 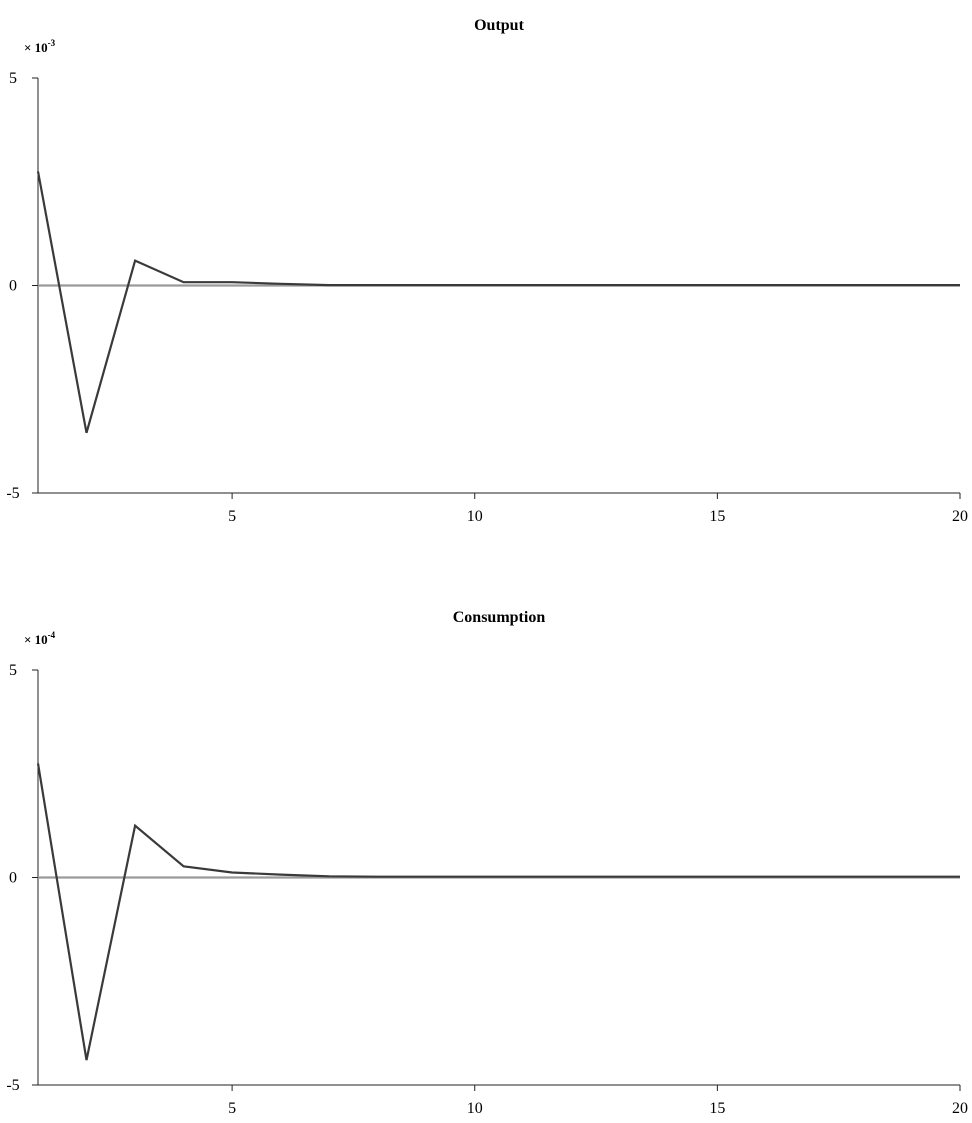 I want to click on chart-title: Output, so click(x=499, y=25).